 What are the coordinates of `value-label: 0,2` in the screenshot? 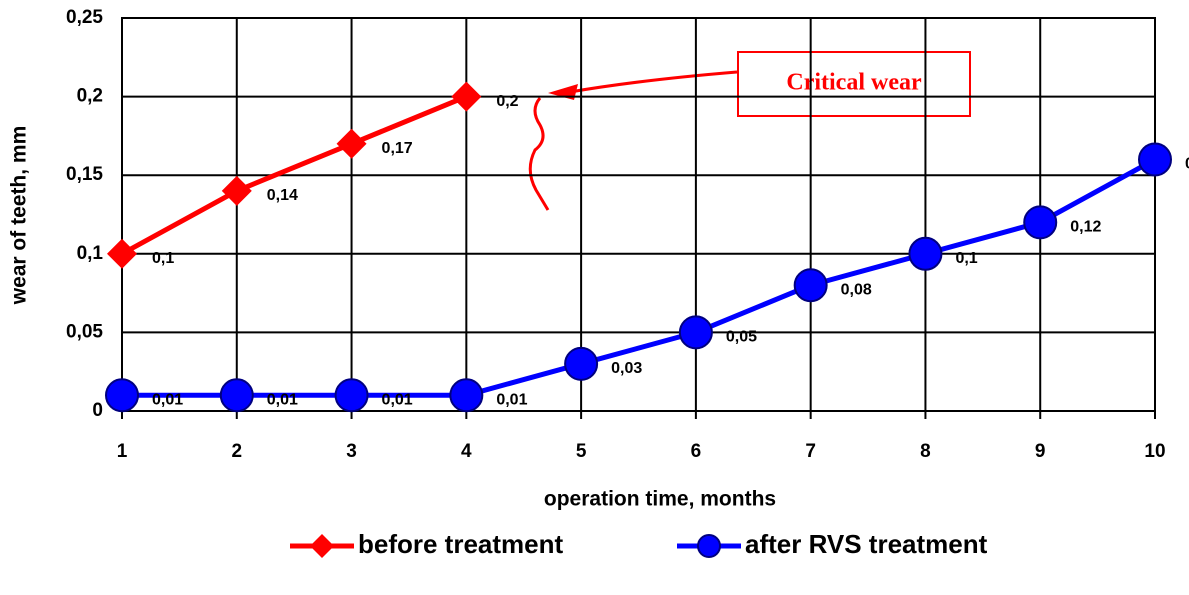 It's located at (507, 101).